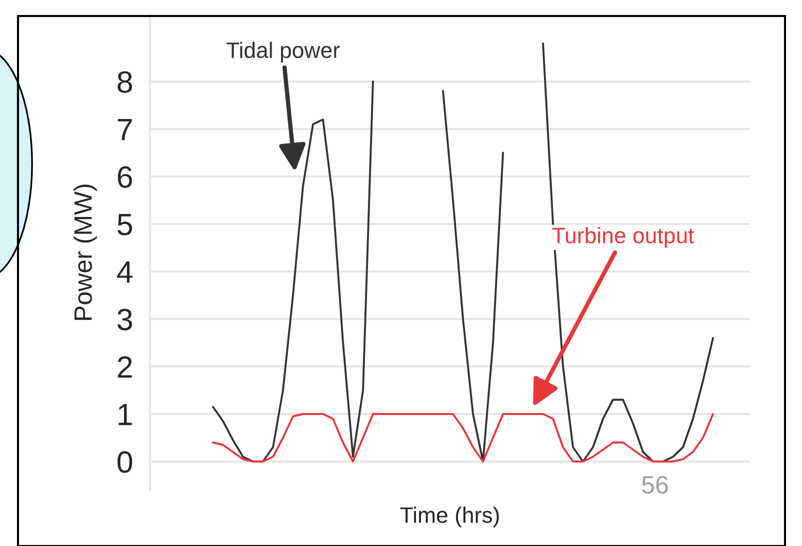 Image resolution: width=802 pixels, height=546 pixels. What do you see at coordinates (125, 462) in the screenshot?
I see `y-tick-label: 0` at bounding box center [125, 462].